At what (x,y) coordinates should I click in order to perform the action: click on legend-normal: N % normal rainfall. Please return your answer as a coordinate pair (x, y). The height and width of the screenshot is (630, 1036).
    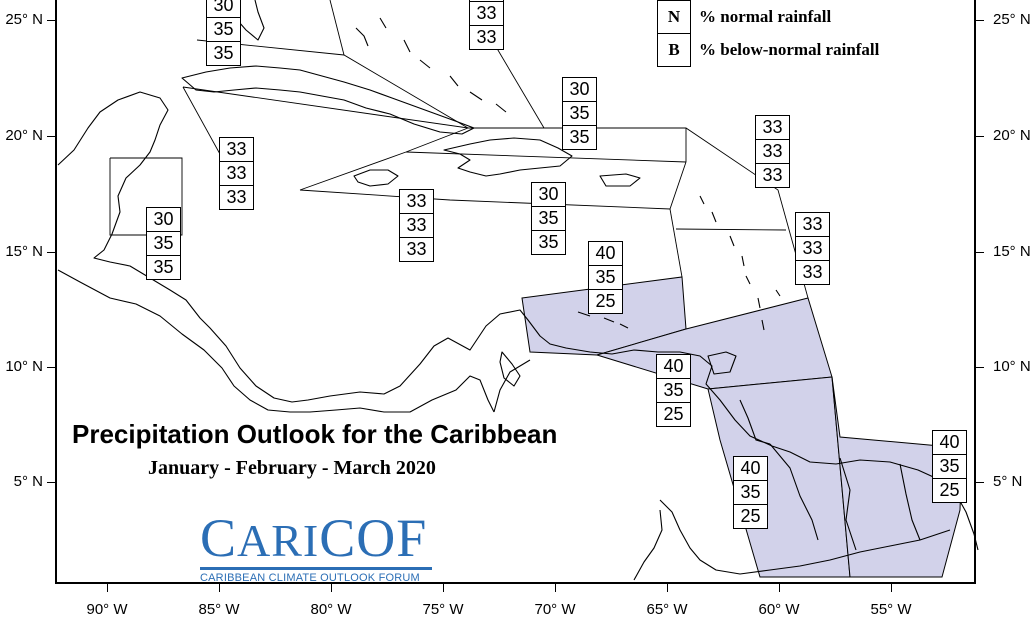
    Looking at the image, I should click on (744, 17).